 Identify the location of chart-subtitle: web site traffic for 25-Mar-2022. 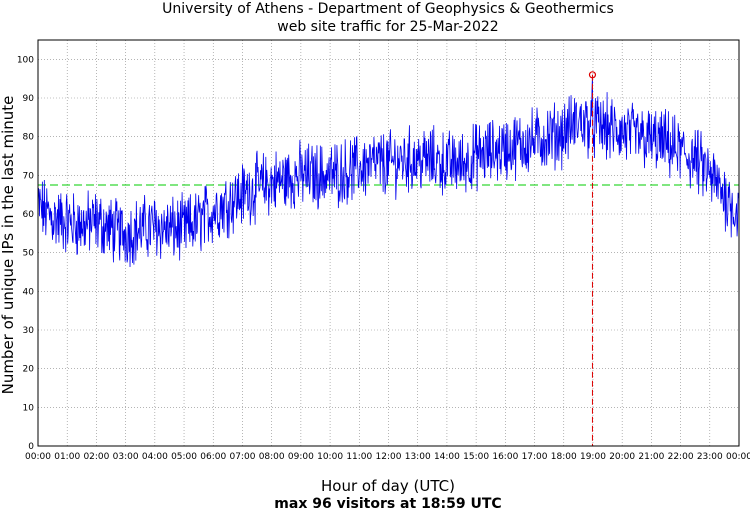
(387, 27).